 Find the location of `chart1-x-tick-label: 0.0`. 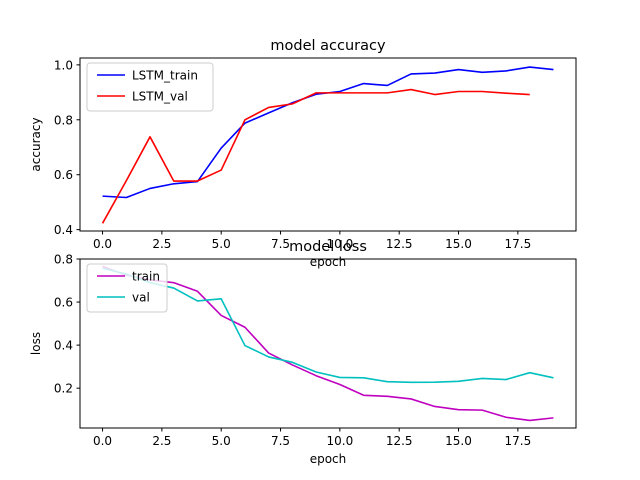

chart1-x-tick-label: 0.0 is located at coordinates (102, 244).